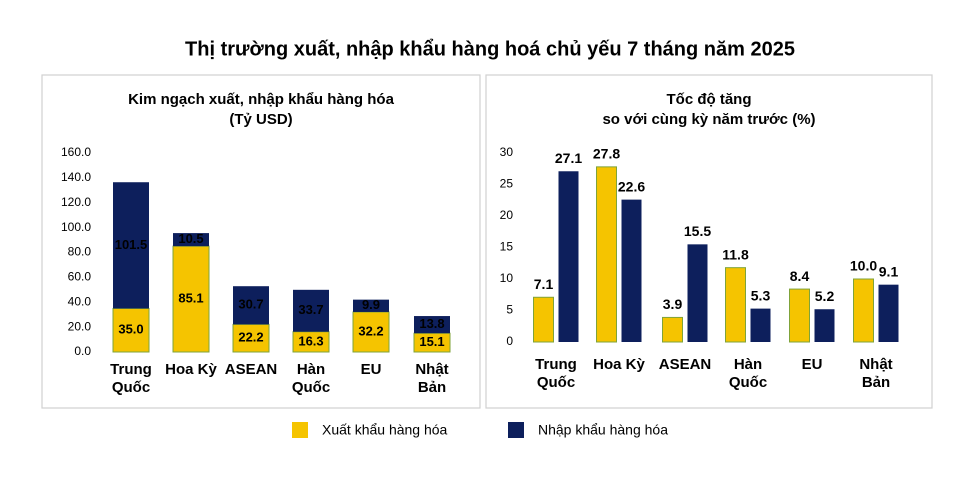 This screenshot has width=980, height=483. What do you see at coordinates (82, 351) in the screenshot?
I see `y-tick-label: 0.0` at bounding box center [82, 351].